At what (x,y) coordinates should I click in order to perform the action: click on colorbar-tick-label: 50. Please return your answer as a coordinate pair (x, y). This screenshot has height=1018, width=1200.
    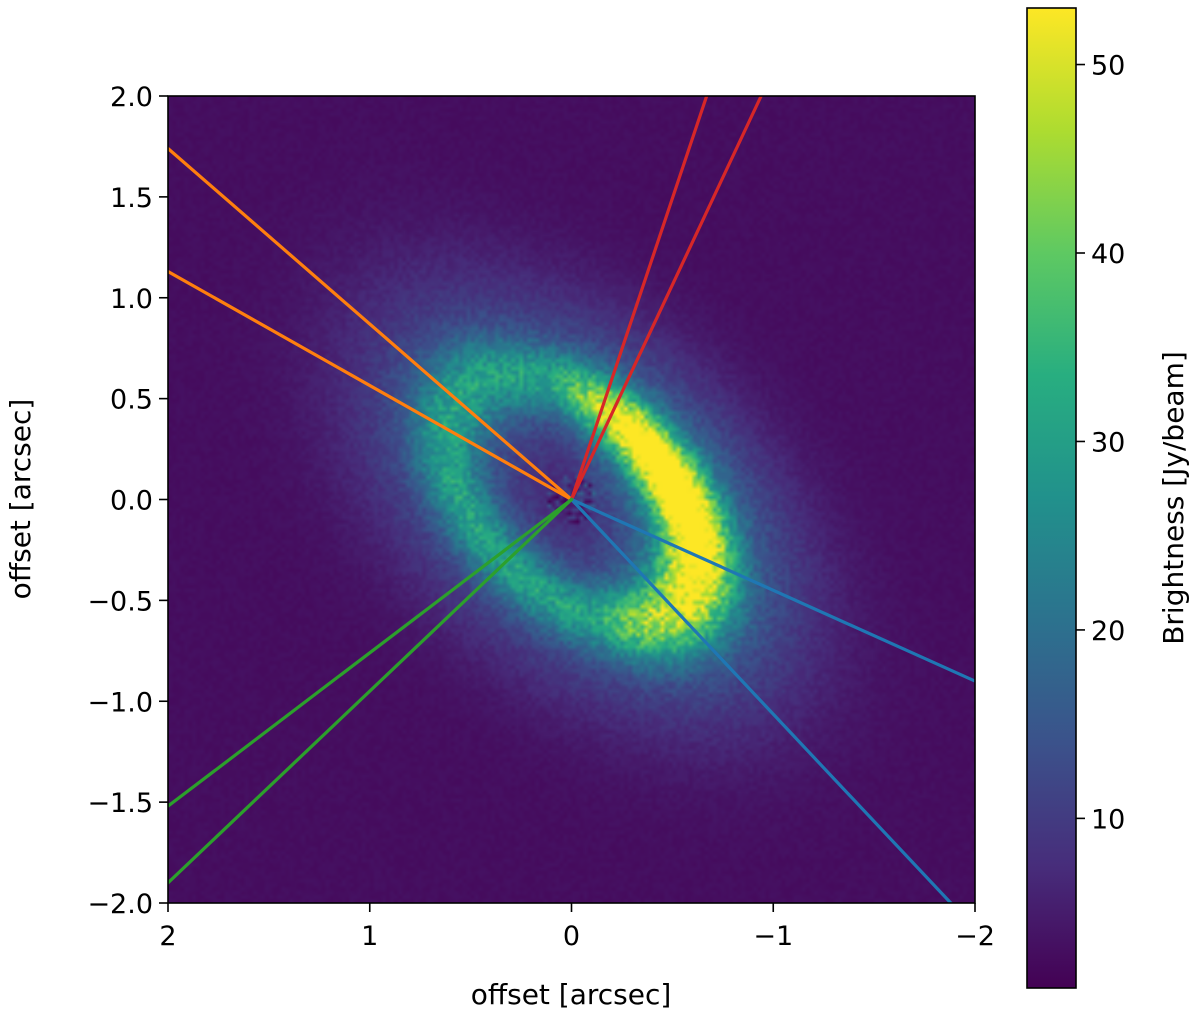
    Looking at the image, I should click on (1108, 66).